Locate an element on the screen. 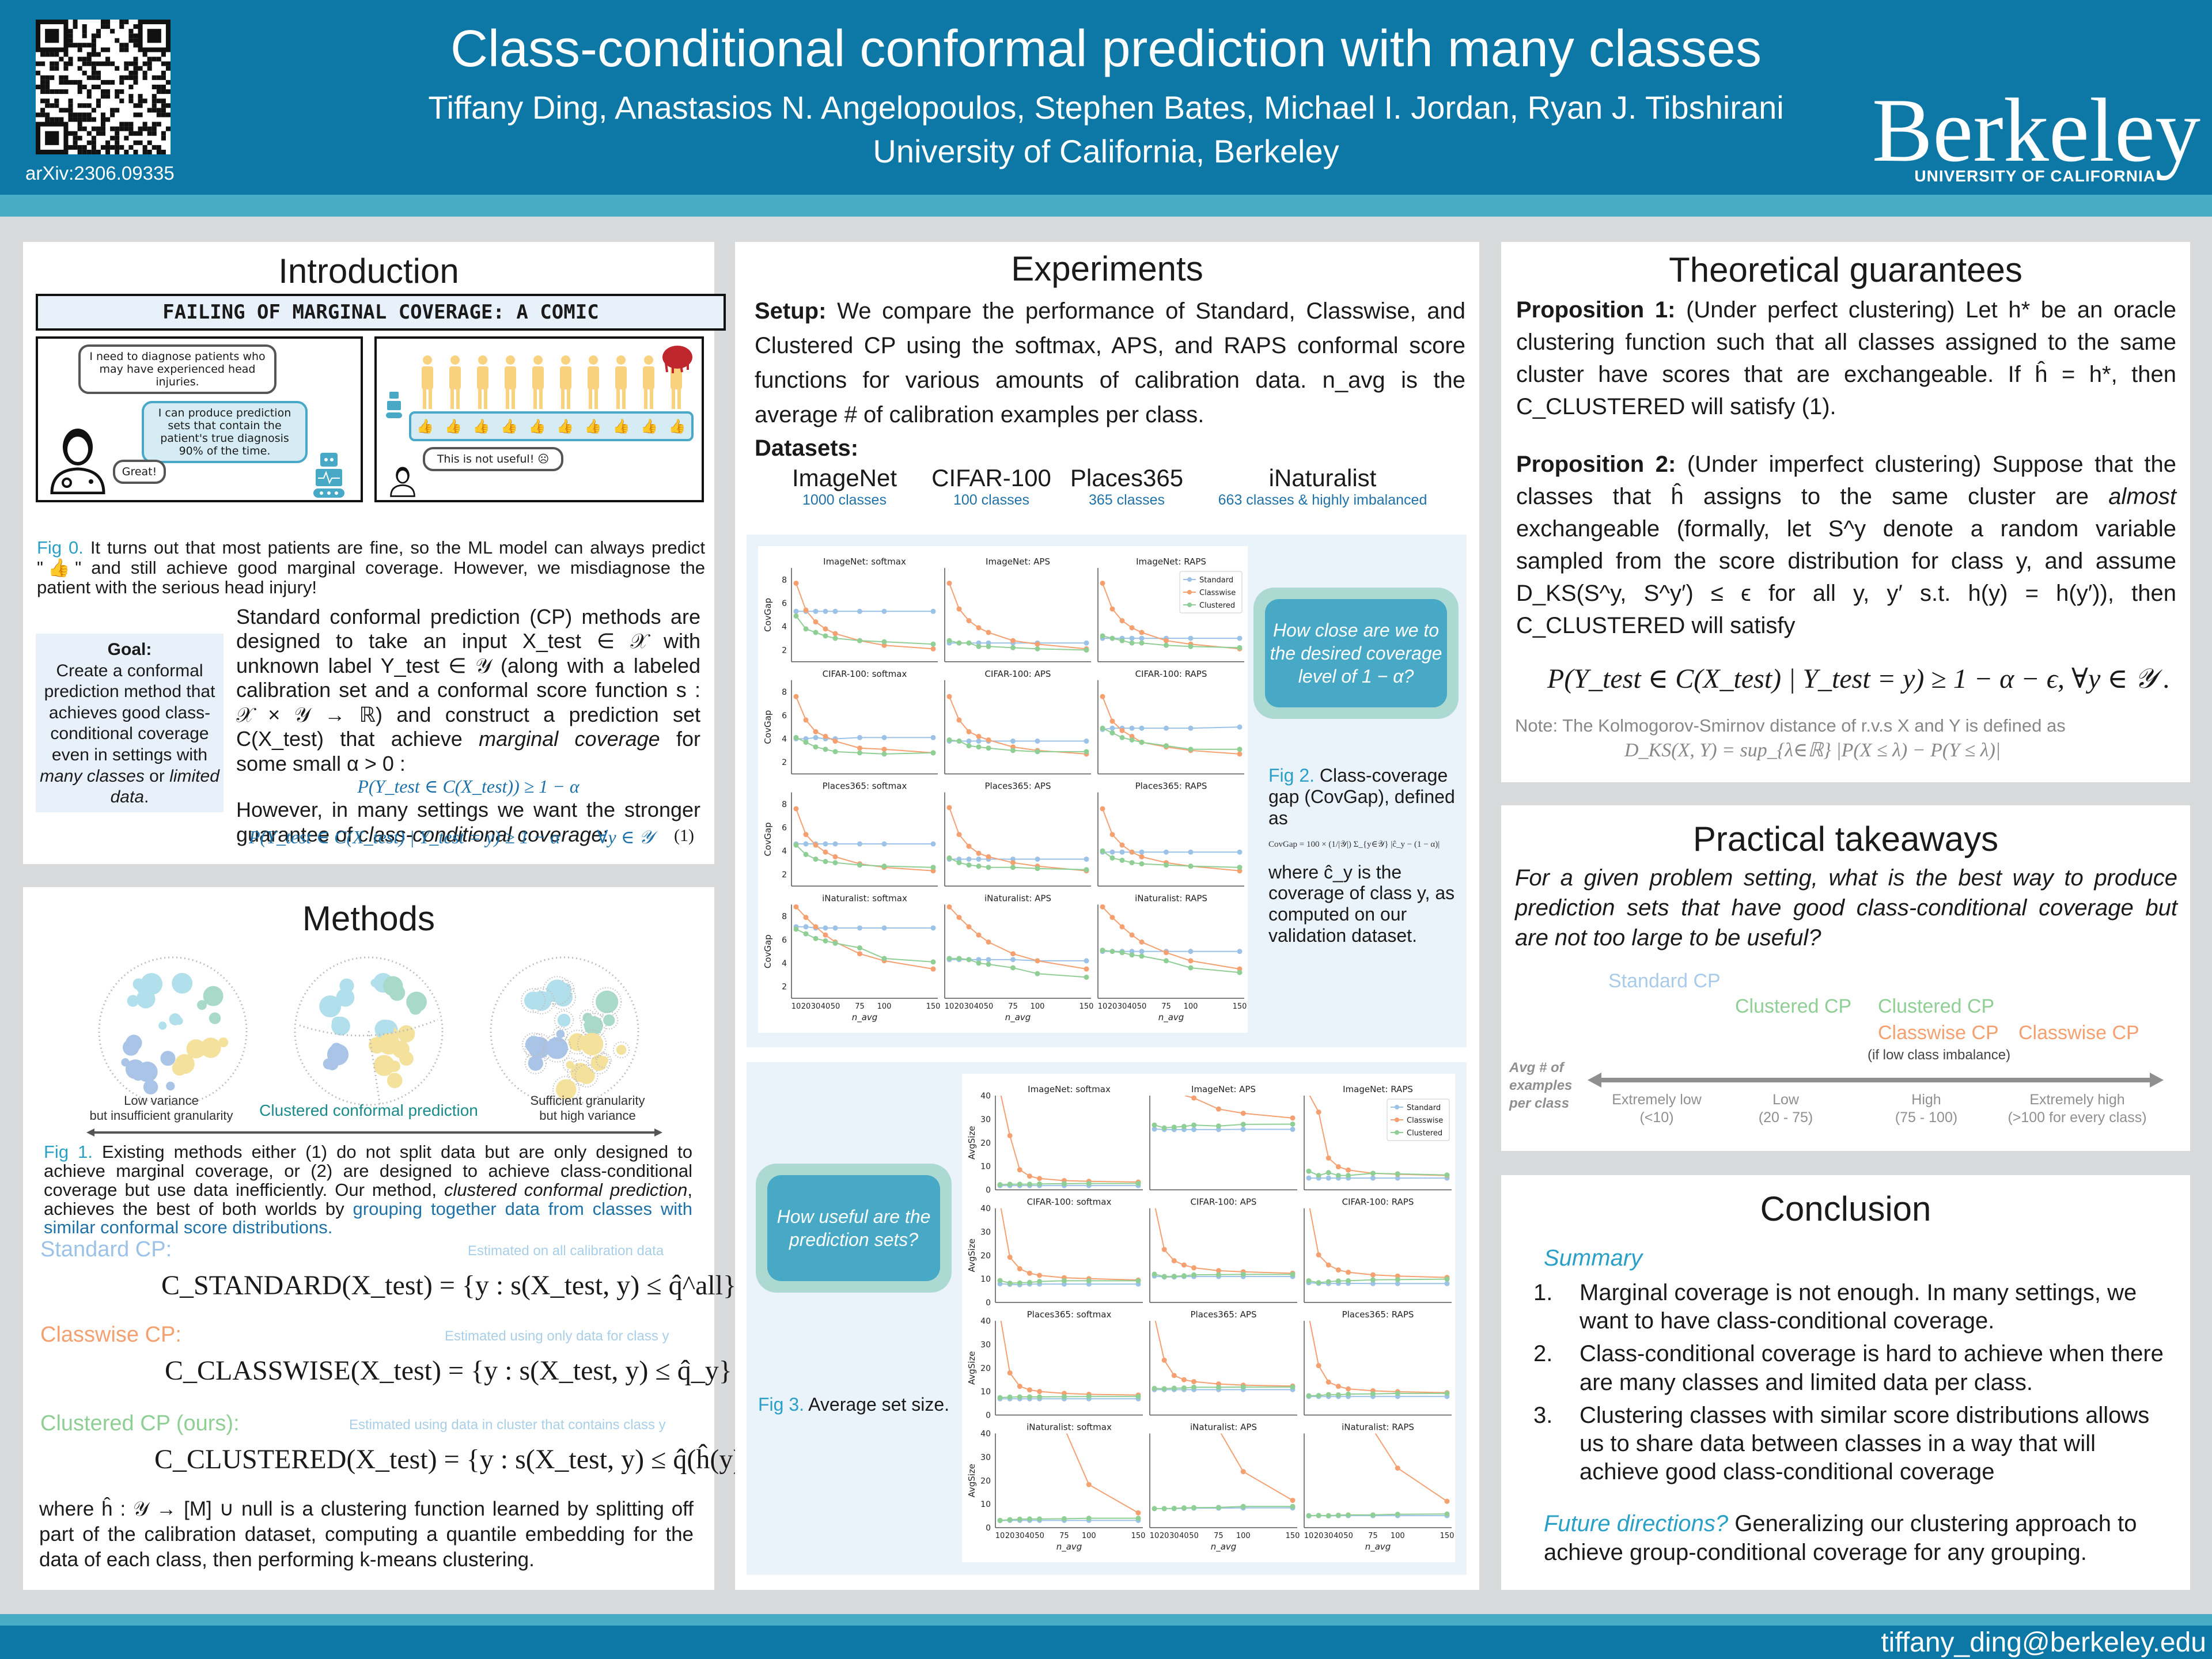 Image resolution: width=2212 pixels, height=1659 pixels. contact-email: tiffany_ding@berkeley.edu is located at coordinates (2043, 1642).